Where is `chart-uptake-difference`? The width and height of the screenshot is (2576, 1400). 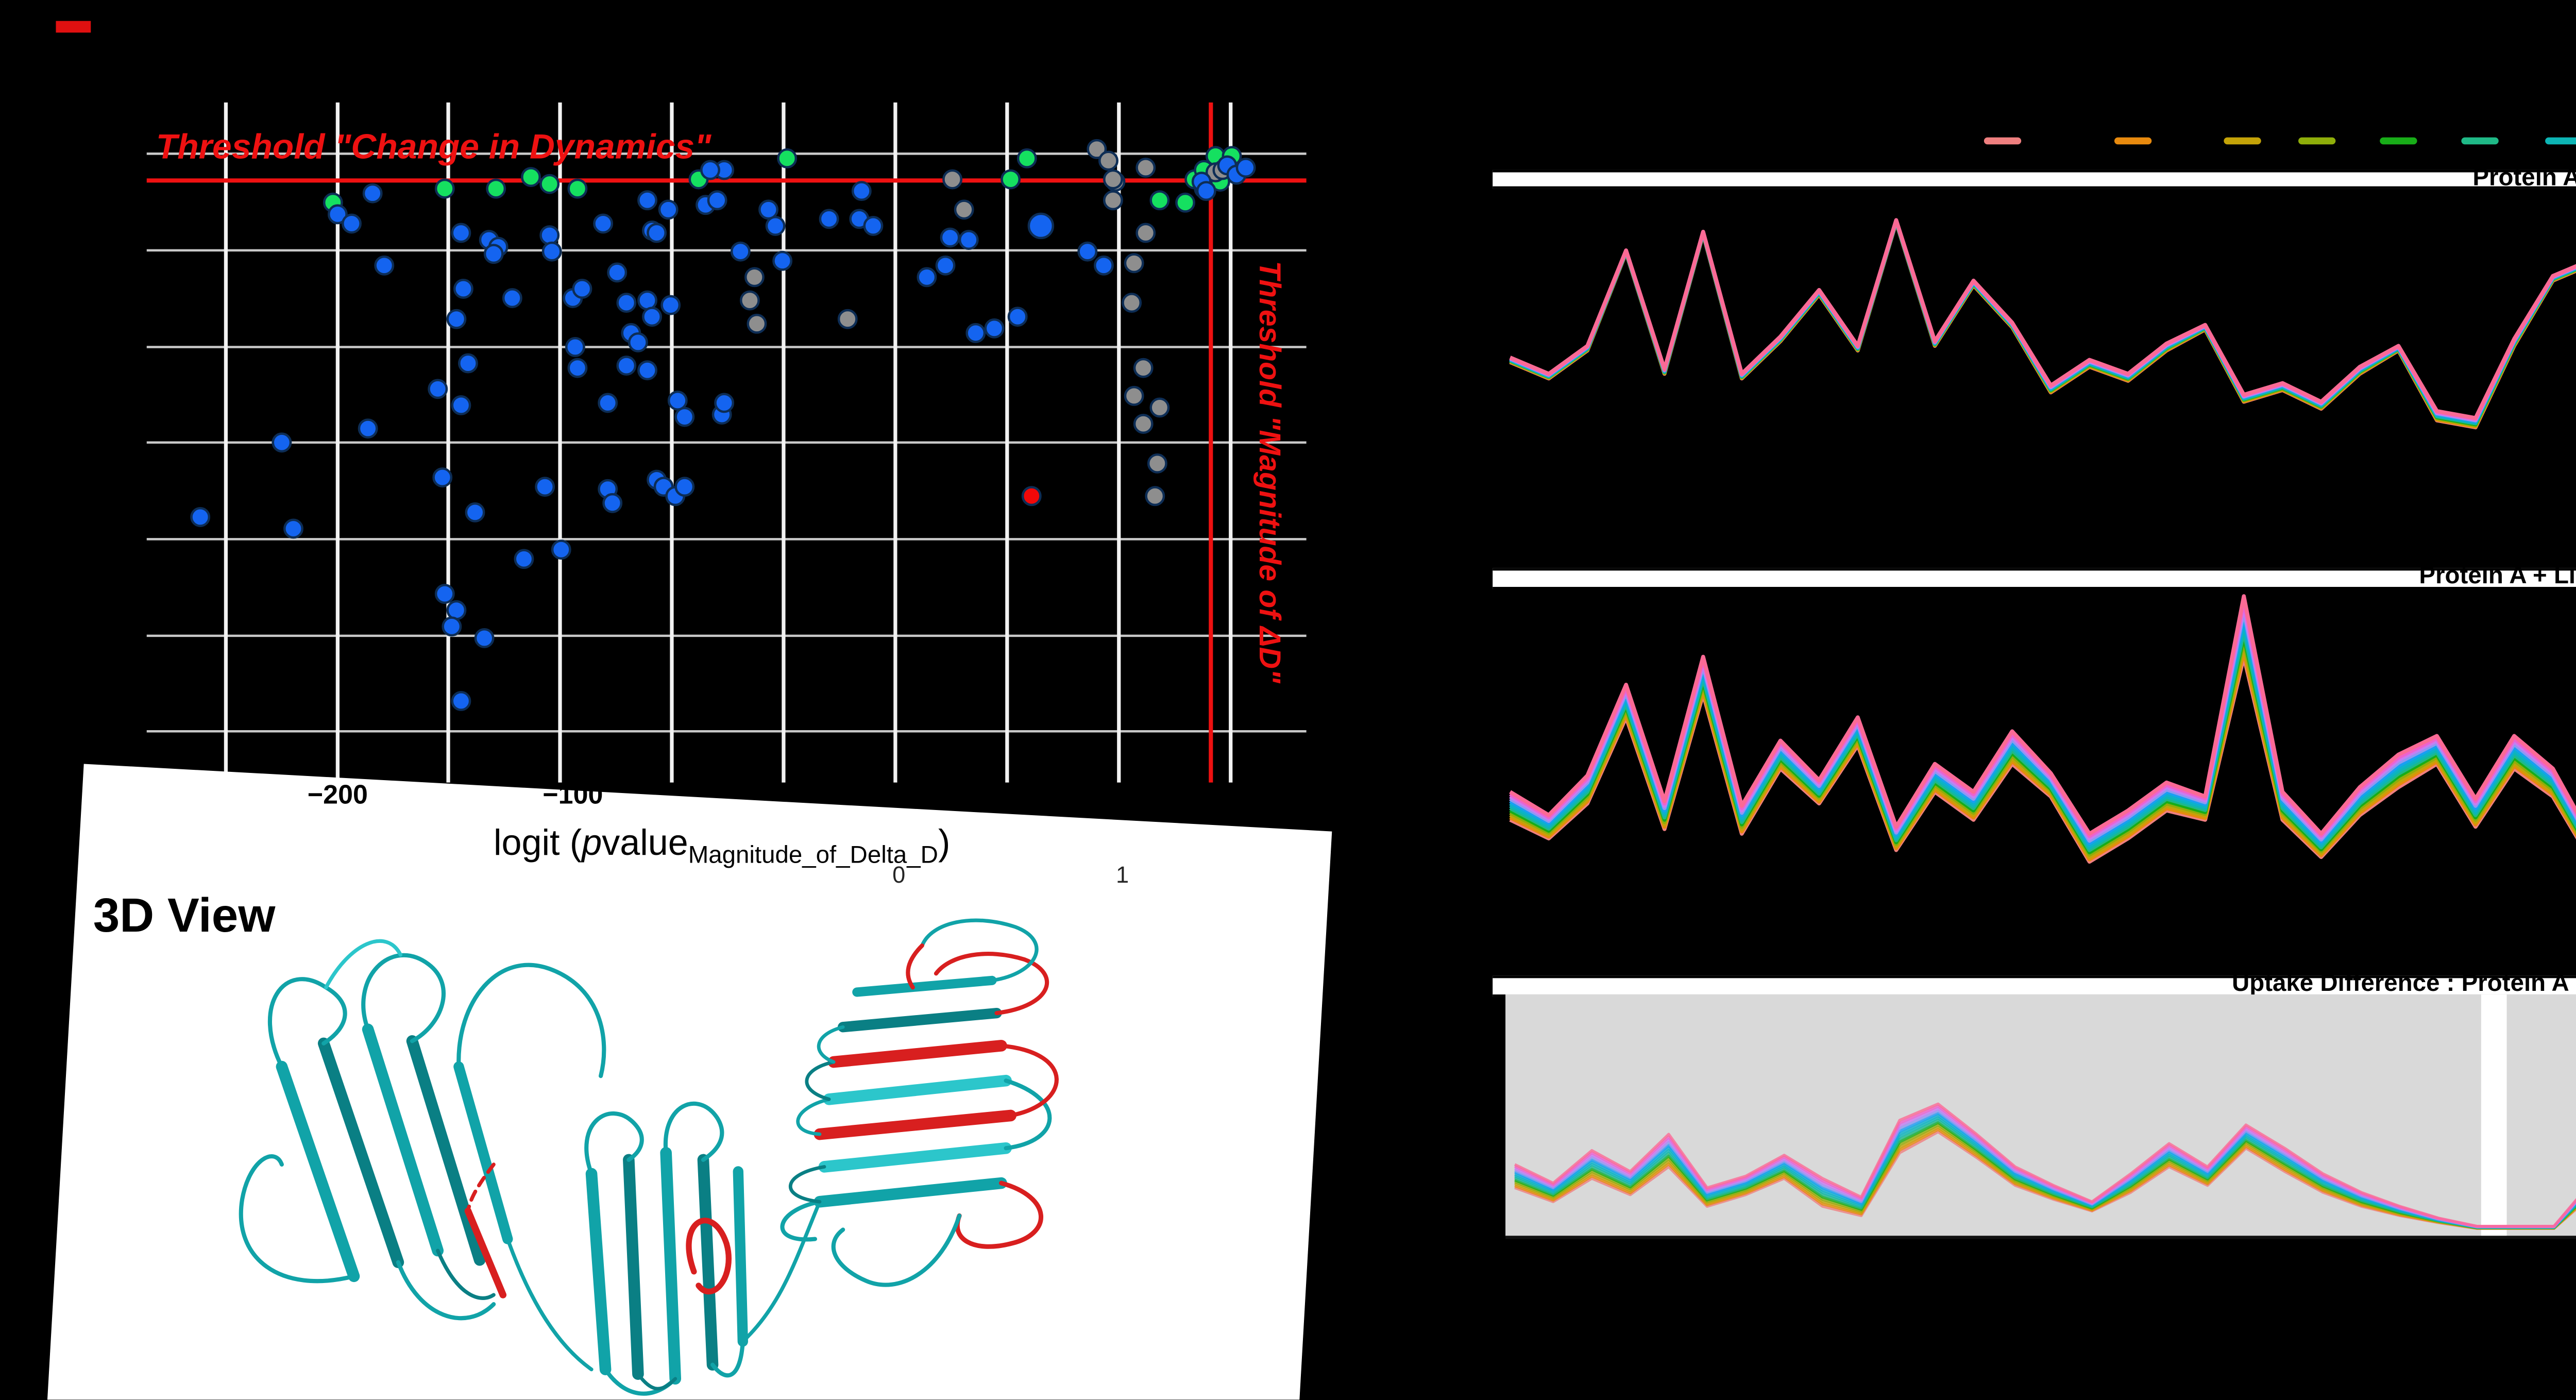
chart-uptake-difference is located at coordinates (2034, 1116).